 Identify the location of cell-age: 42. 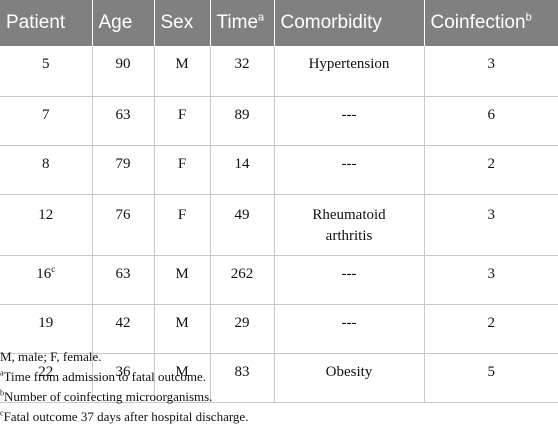
(123, 329).